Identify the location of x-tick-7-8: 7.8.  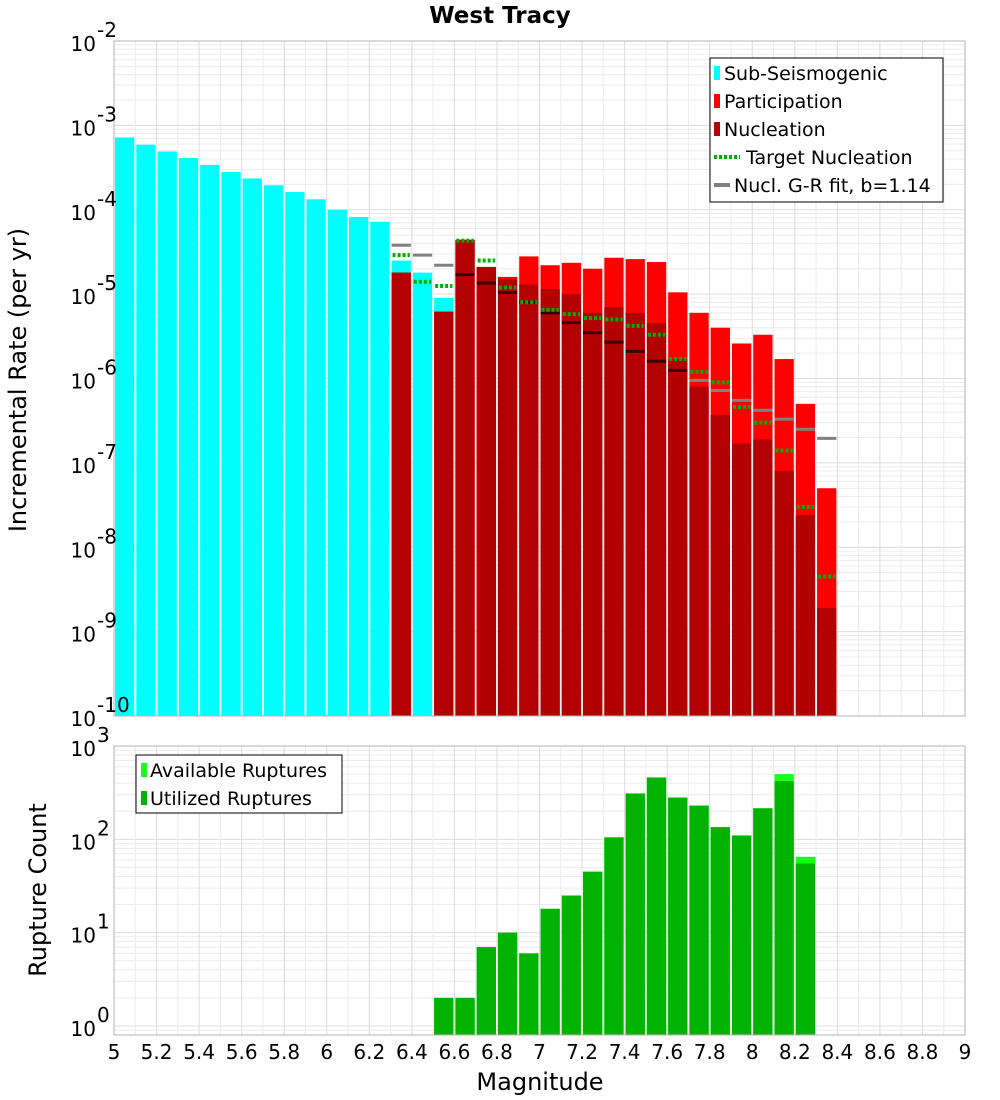
(710, 1052).